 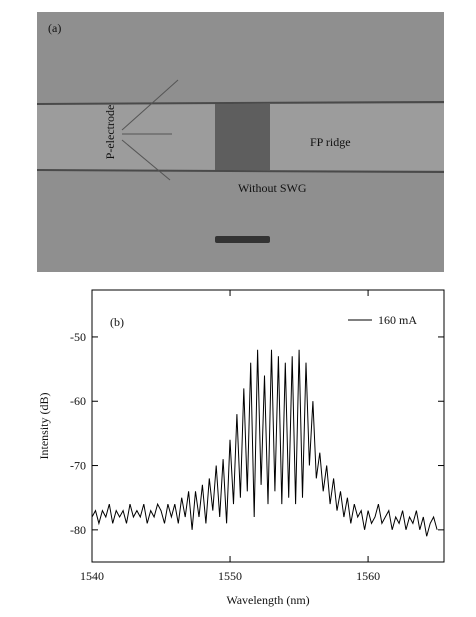 I want to click on electrode-pad, so click(x=242, y=137).